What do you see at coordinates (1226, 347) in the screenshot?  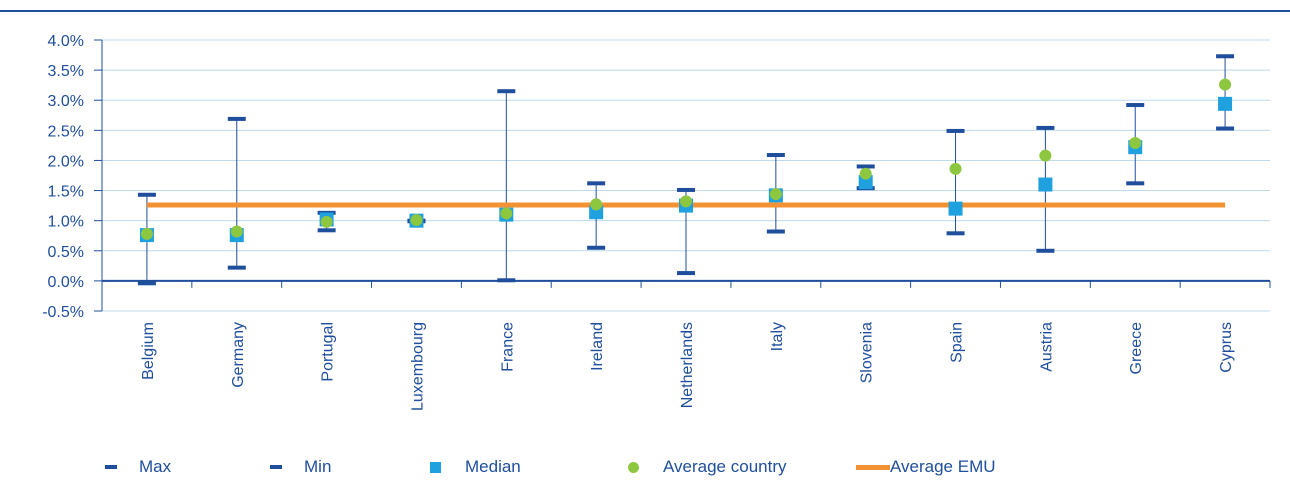 I see `category-label: Cyprus` at bounding box center [1226, 347].